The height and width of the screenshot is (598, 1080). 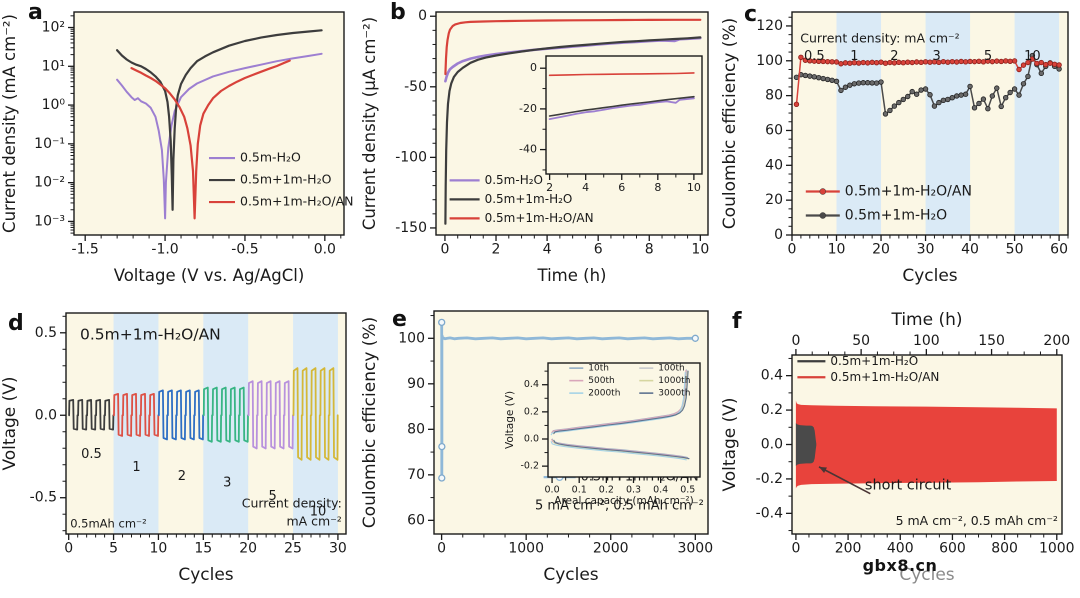 What do you see at coordinates (398, 12) in the screenshot?
I see `panel-letter-b: b` at bounding box center [398, 12].